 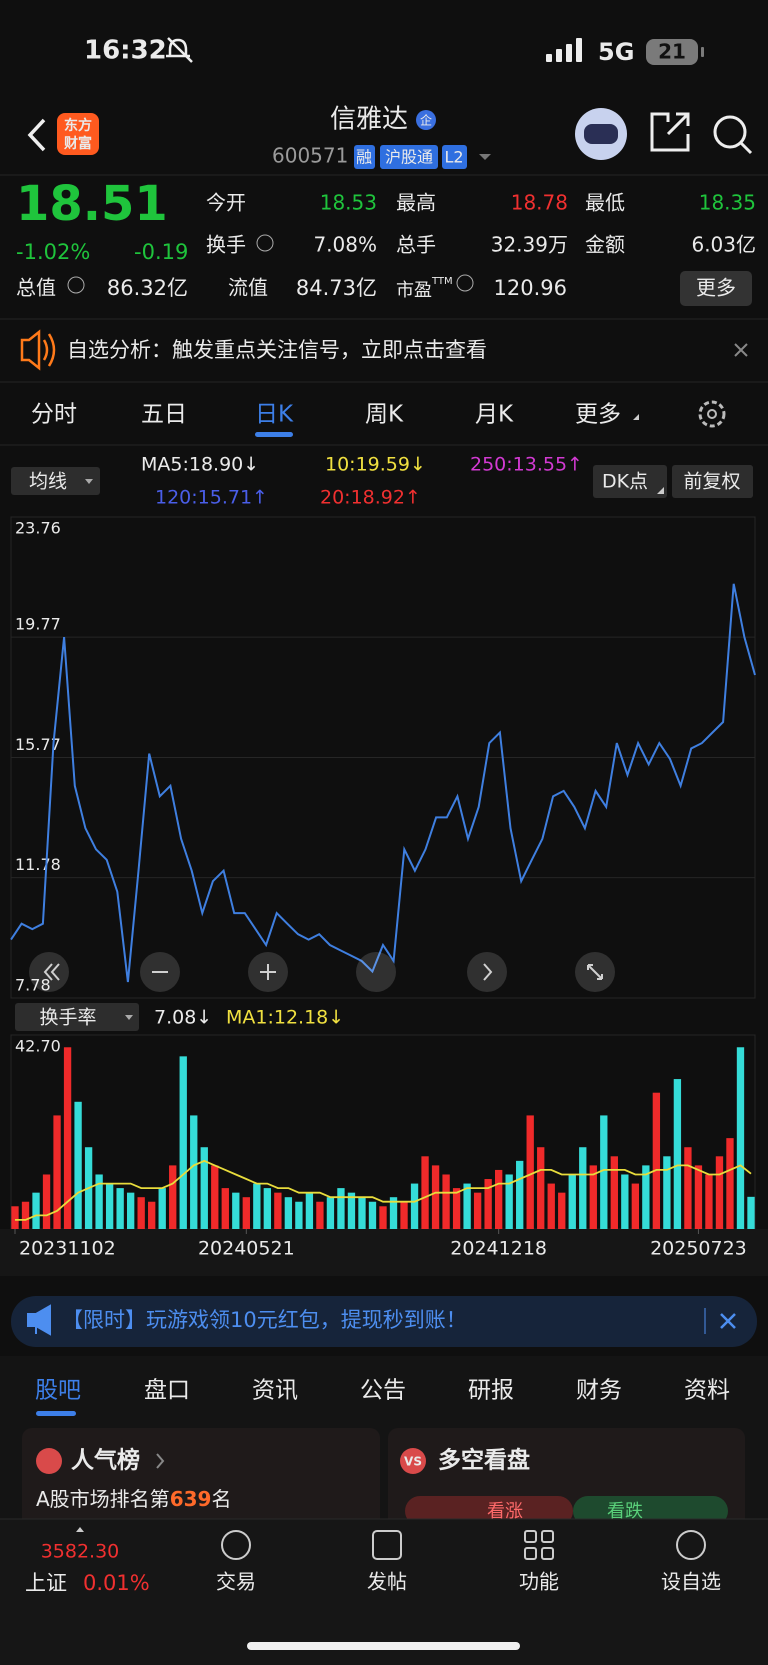 What do you see at coordinates (598, 415) in the screenshot?
I see `chart-tab: 更多` at bounding box center [598, 415].